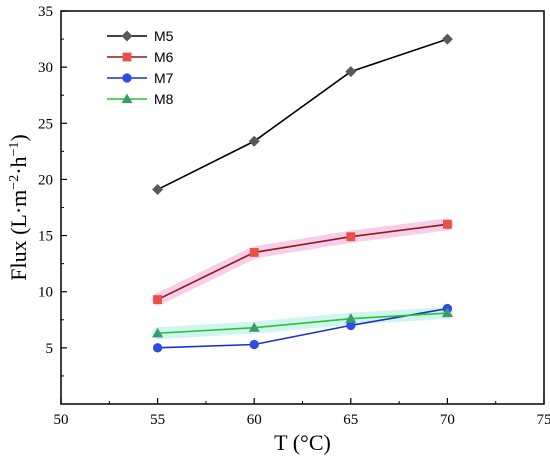 This screenshot has width=550, height=463. Describe the element at coordinates (127, 36) in the screenshot. I see `m5-legend-marker` at that location.